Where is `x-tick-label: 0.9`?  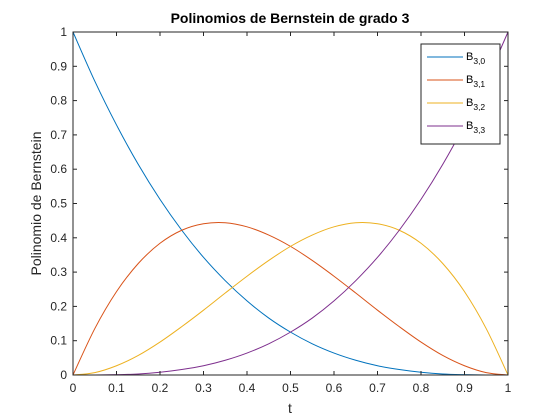
x-tick-label: 0.9 is located at coordinates (464, 388).